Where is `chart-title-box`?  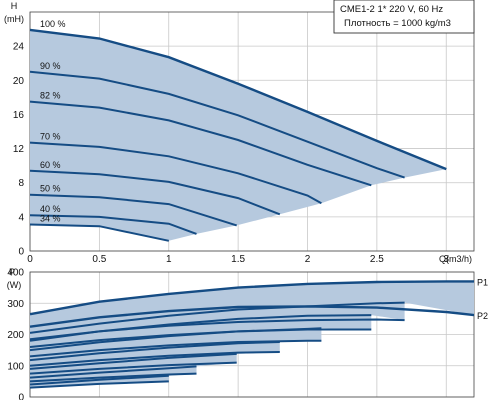 chart-title-box is located at coordinates (404, 17).